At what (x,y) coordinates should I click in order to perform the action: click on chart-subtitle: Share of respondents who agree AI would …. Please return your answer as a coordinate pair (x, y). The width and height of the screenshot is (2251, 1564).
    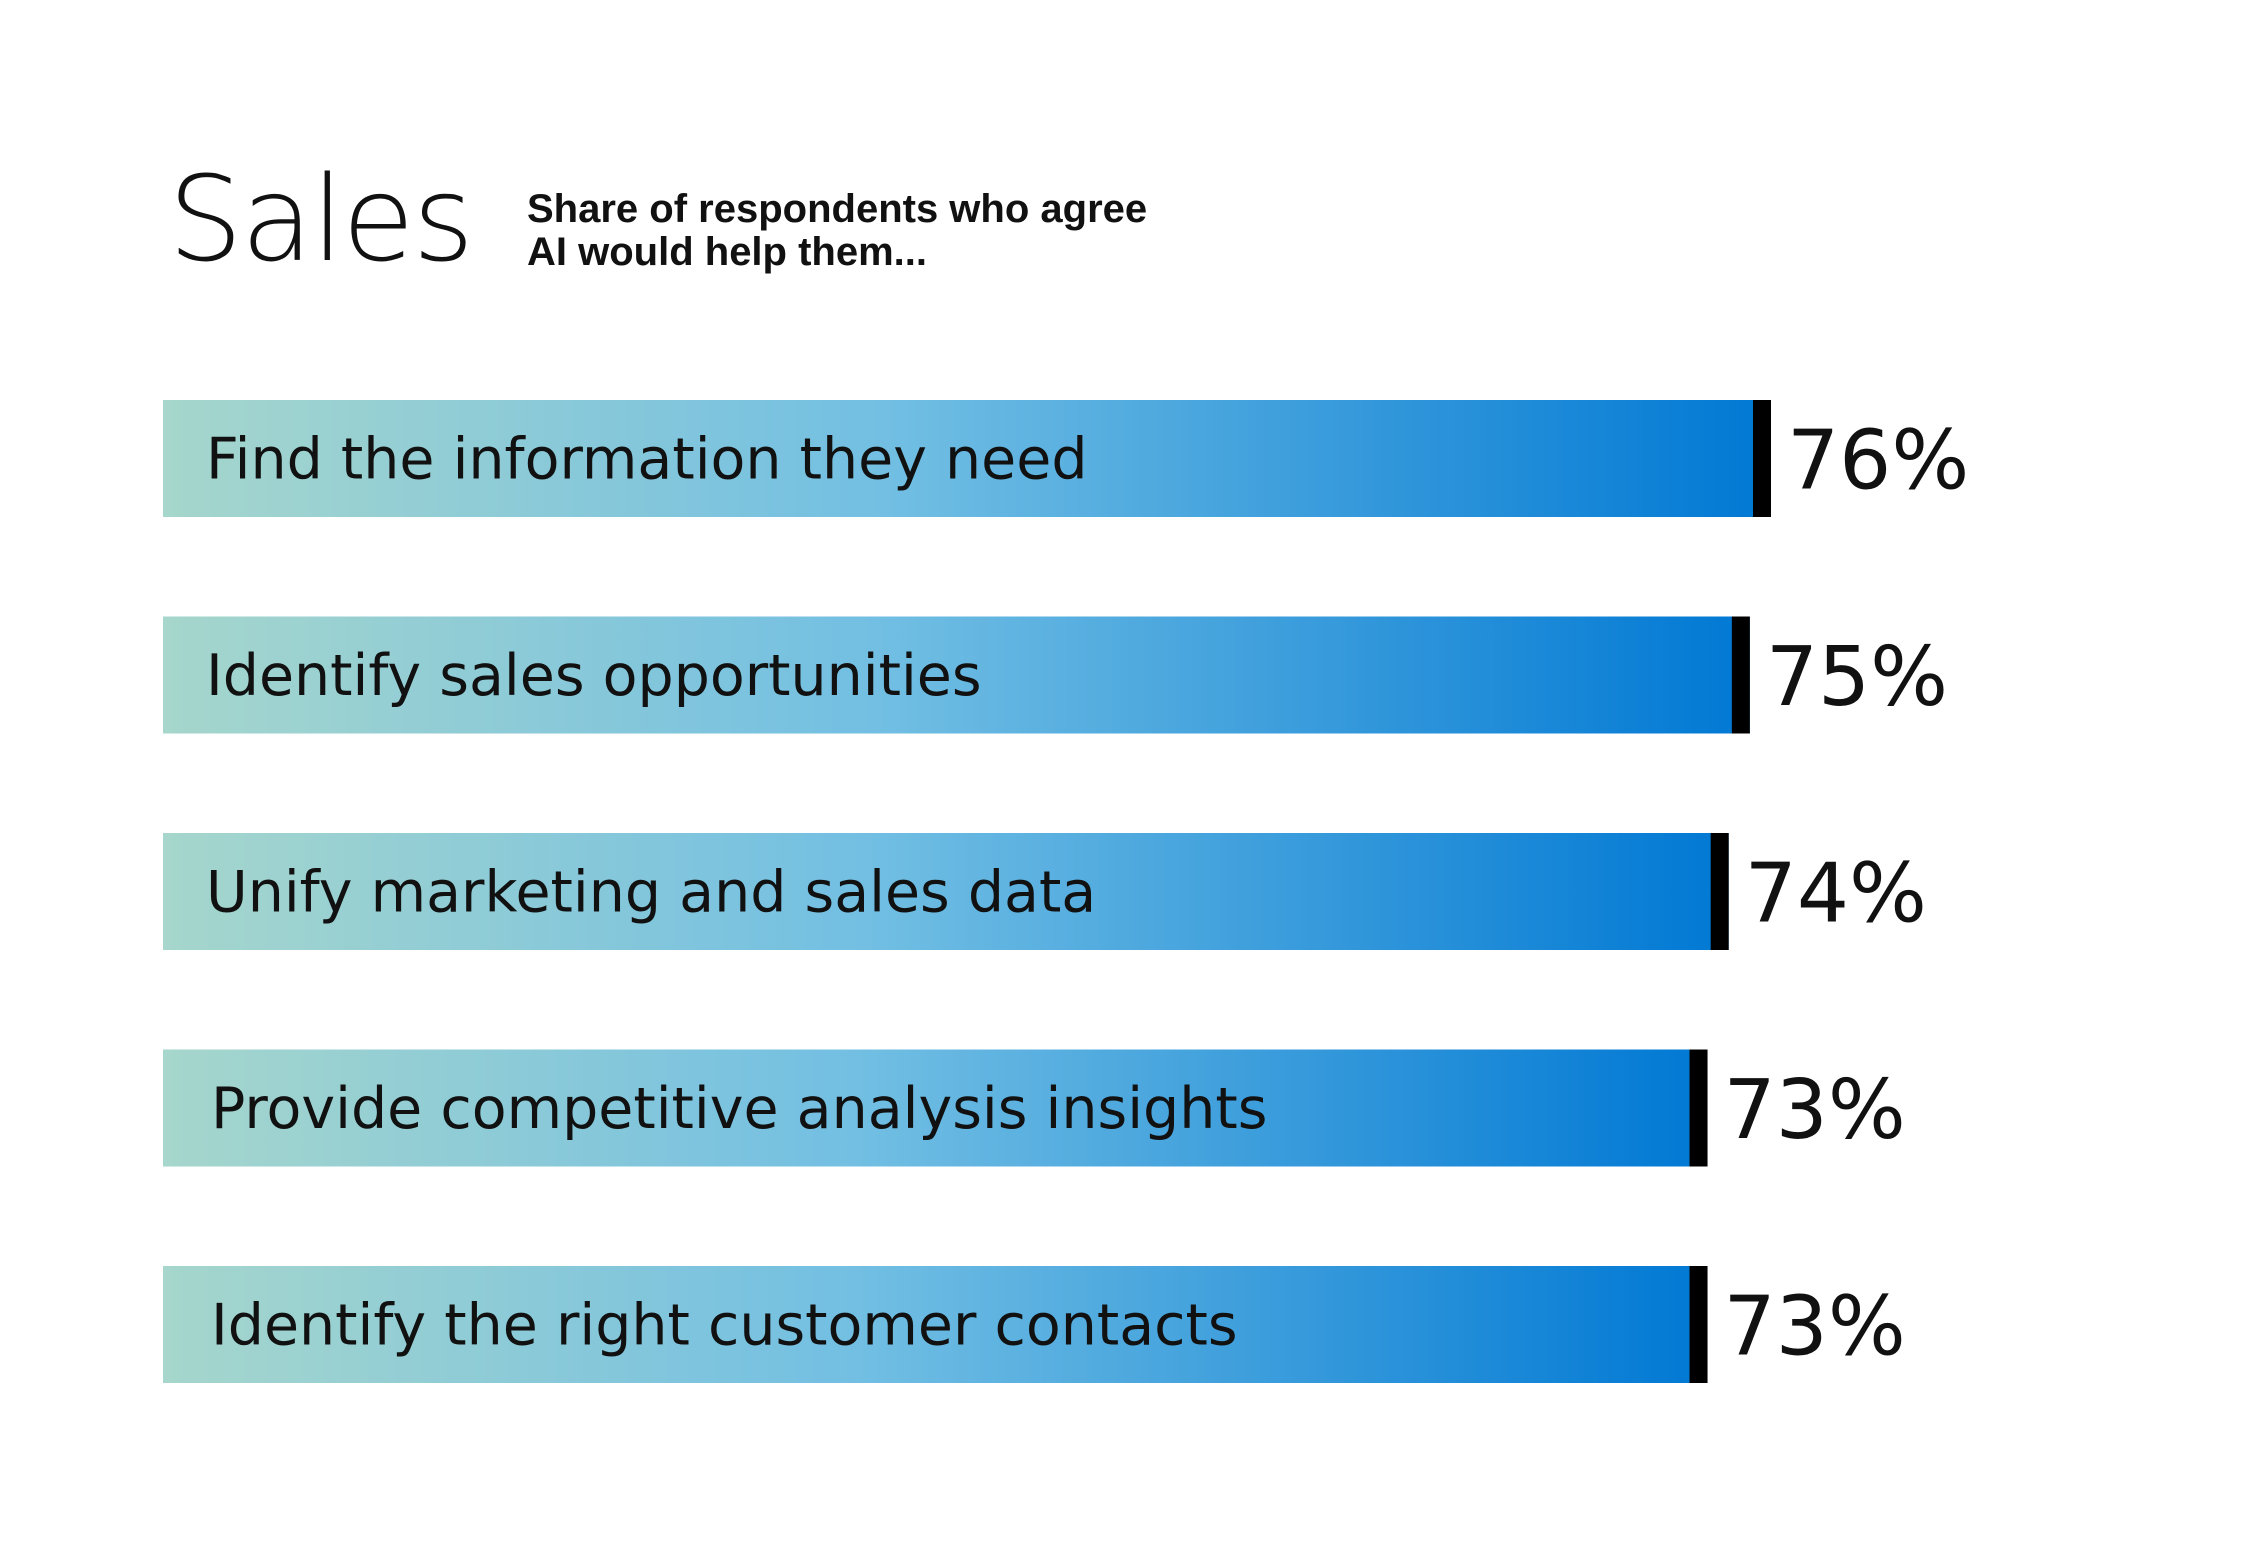
    Looking at the image, I should click on (887, 231).